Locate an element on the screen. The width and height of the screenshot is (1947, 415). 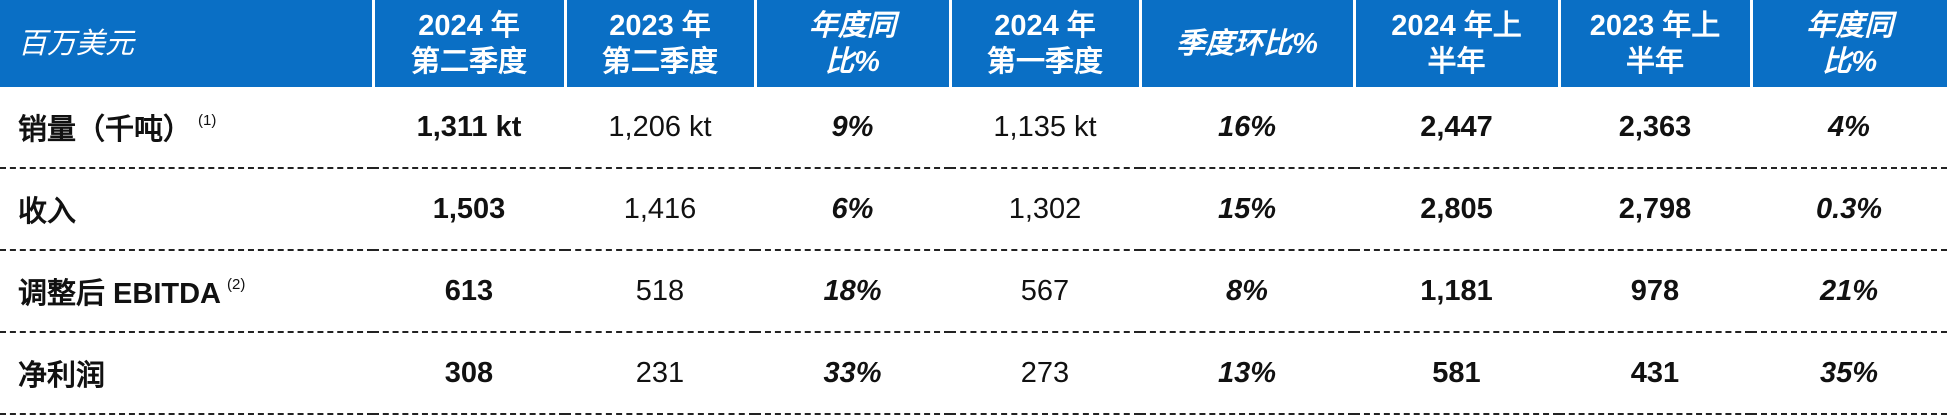
value-cell: 1,311 kt is located at coordinates (469, 128).